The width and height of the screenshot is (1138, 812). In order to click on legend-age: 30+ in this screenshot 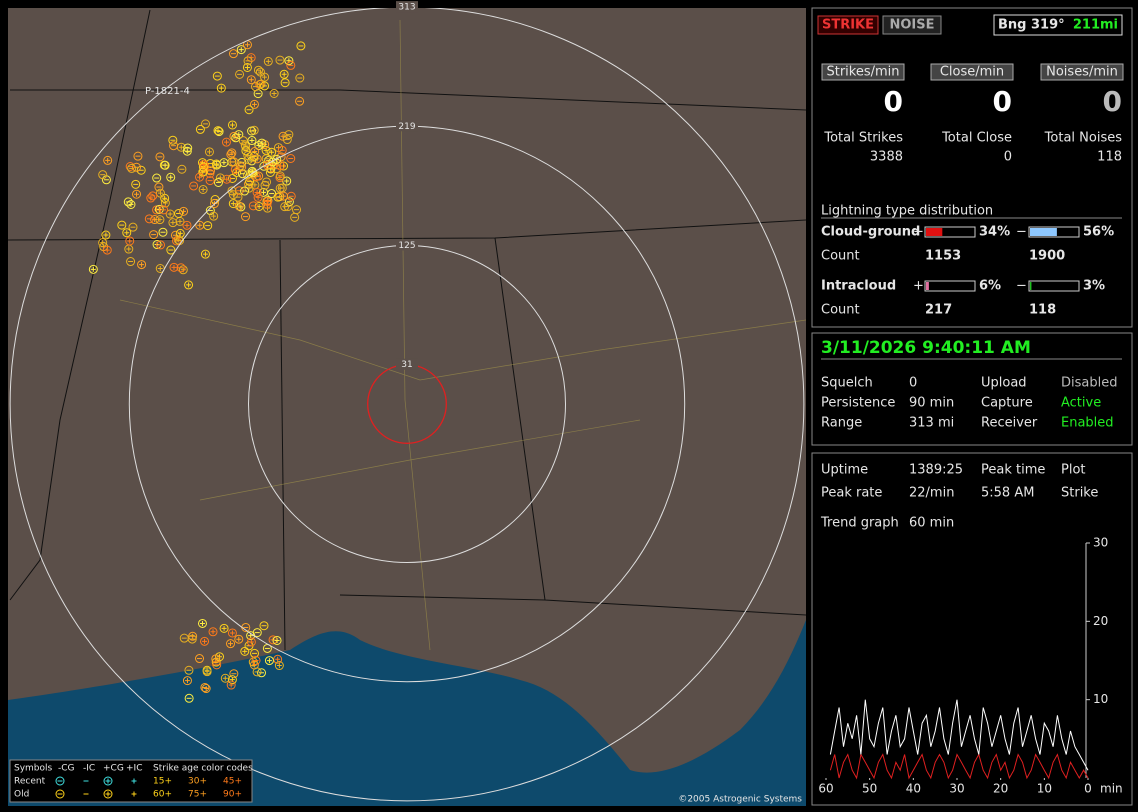, I will do `click(197, 782)`.